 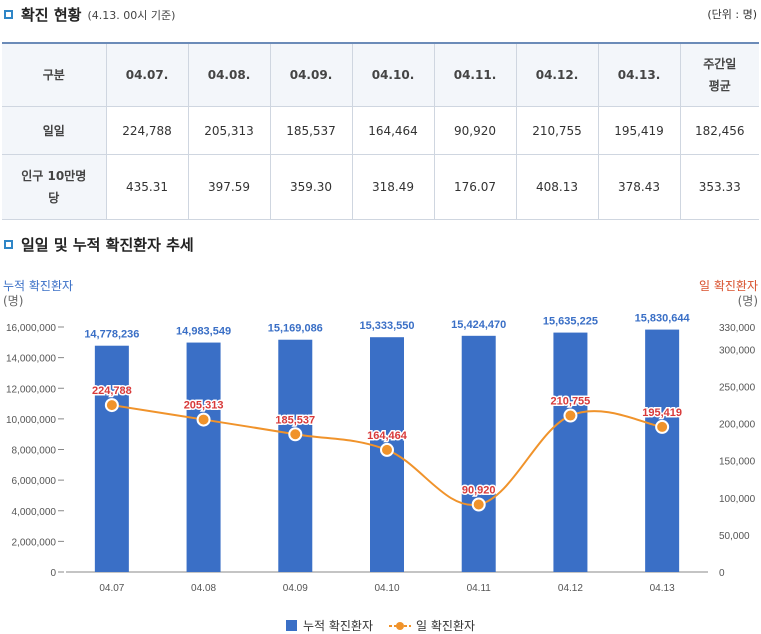 I want to click on right-axis-title-text: 일 확진환자, so click(x=728, y=286).